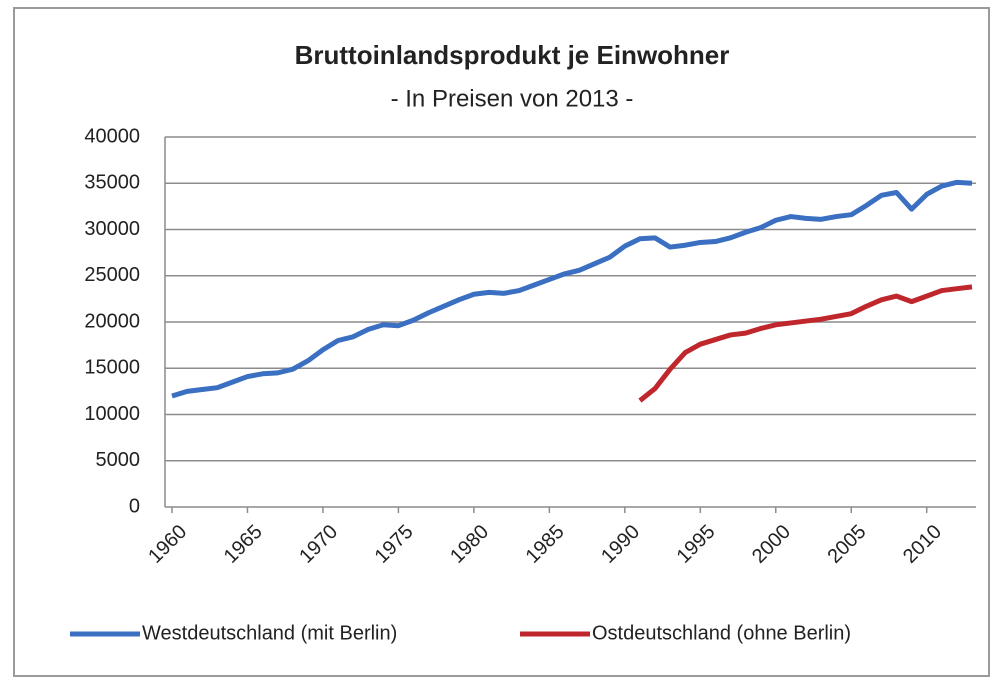  Describe the element at coordinates (805, 343) in the screenshot. I see `series-line` at that location.